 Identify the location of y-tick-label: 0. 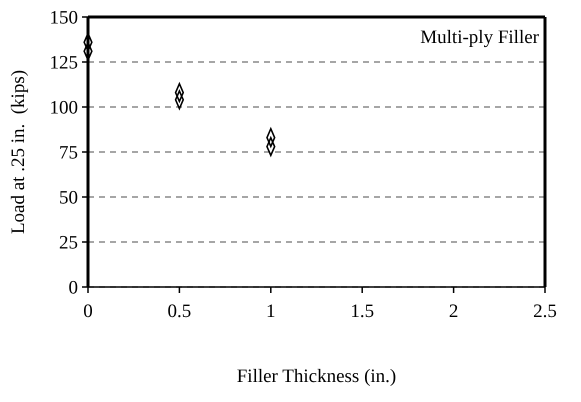
(73, 288).